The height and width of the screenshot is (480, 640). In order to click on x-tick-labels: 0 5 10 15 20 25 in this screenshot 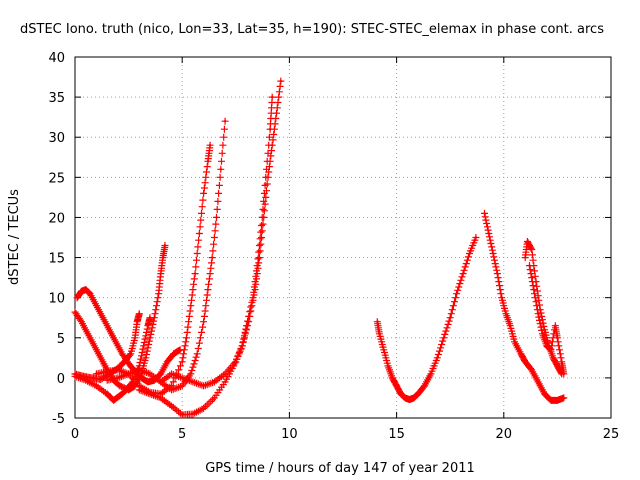, I will do `click(345, 434)`.